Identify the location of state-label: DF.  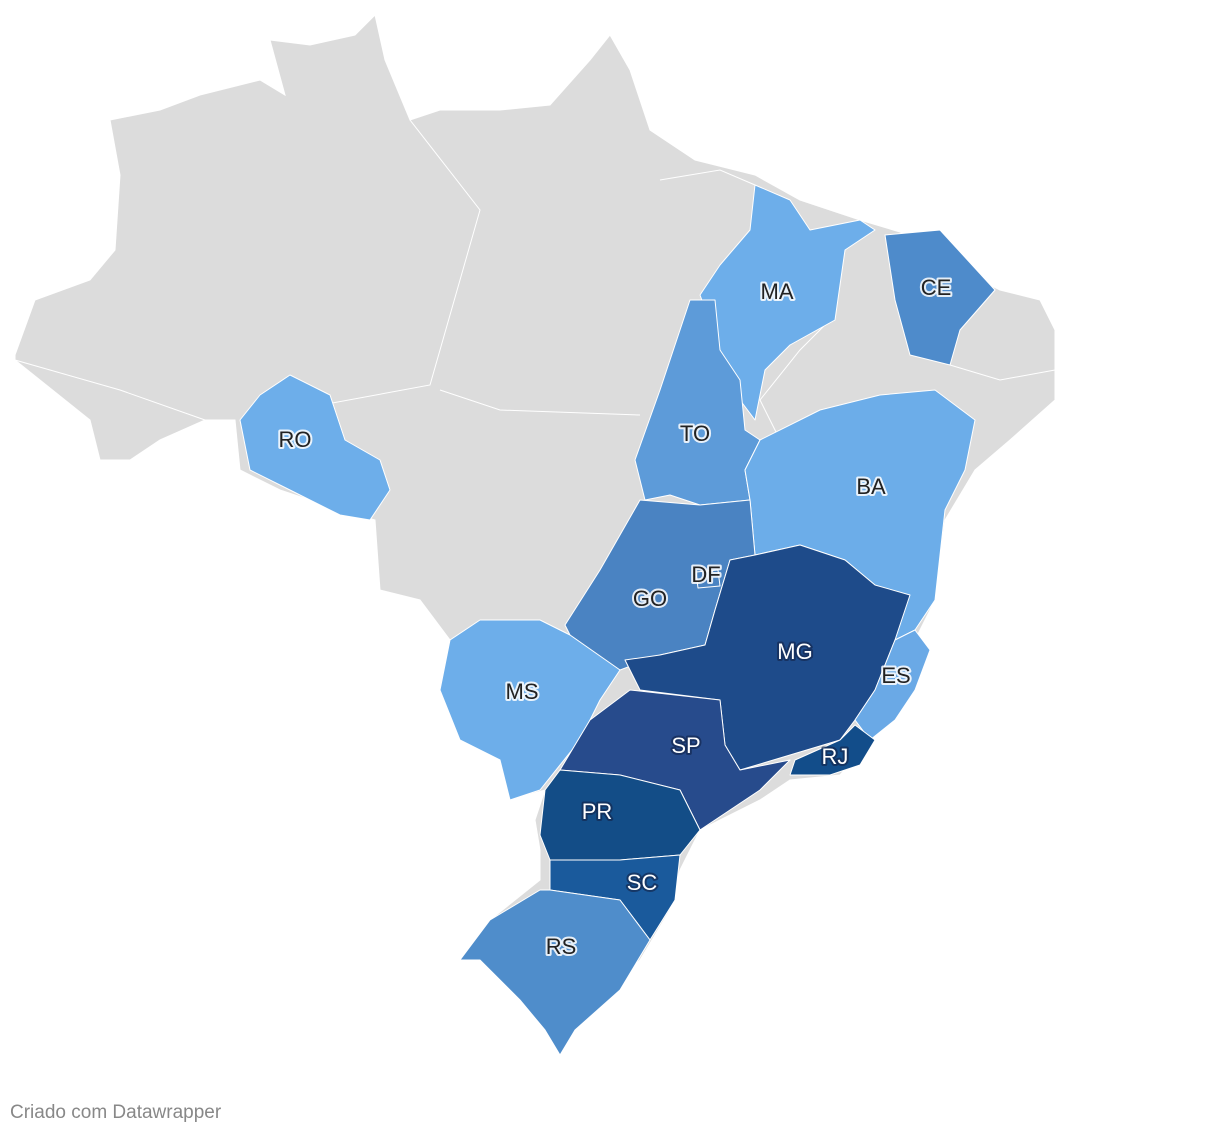
(705, 574).